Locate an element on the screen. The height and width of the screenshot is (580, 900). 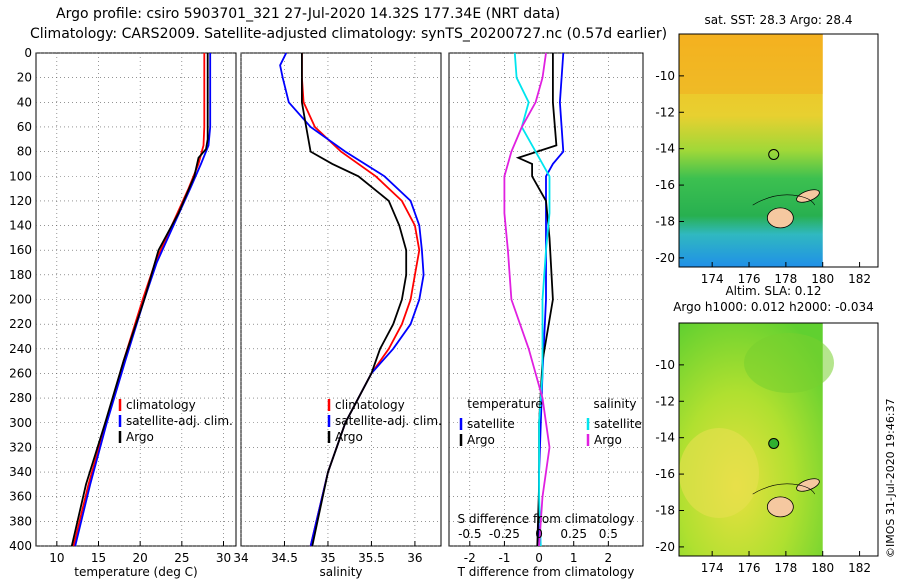
diff-top-xtick-label-4: 0.5 is located at coordinates (608, 534).